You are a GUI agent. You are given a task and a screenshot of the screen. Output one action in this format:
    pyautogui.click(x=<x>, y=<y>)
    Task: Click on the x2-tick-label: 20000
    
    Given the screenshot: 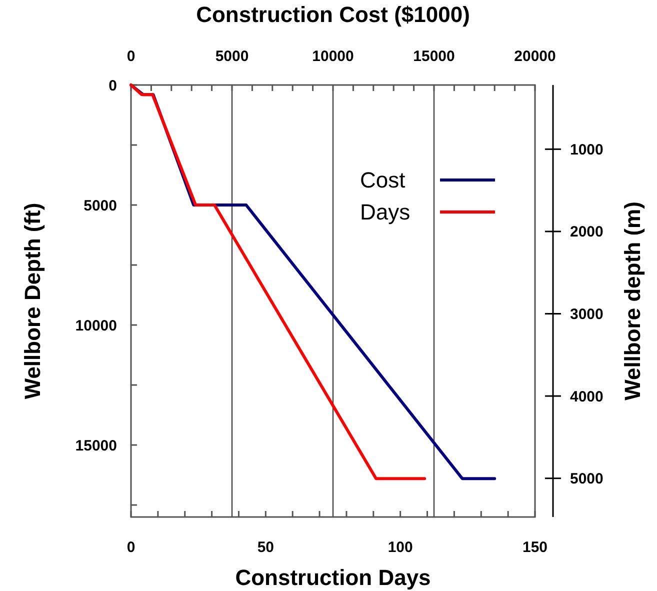 What is the action you would take?
    pyautogui.click(x=535, y=56)
    